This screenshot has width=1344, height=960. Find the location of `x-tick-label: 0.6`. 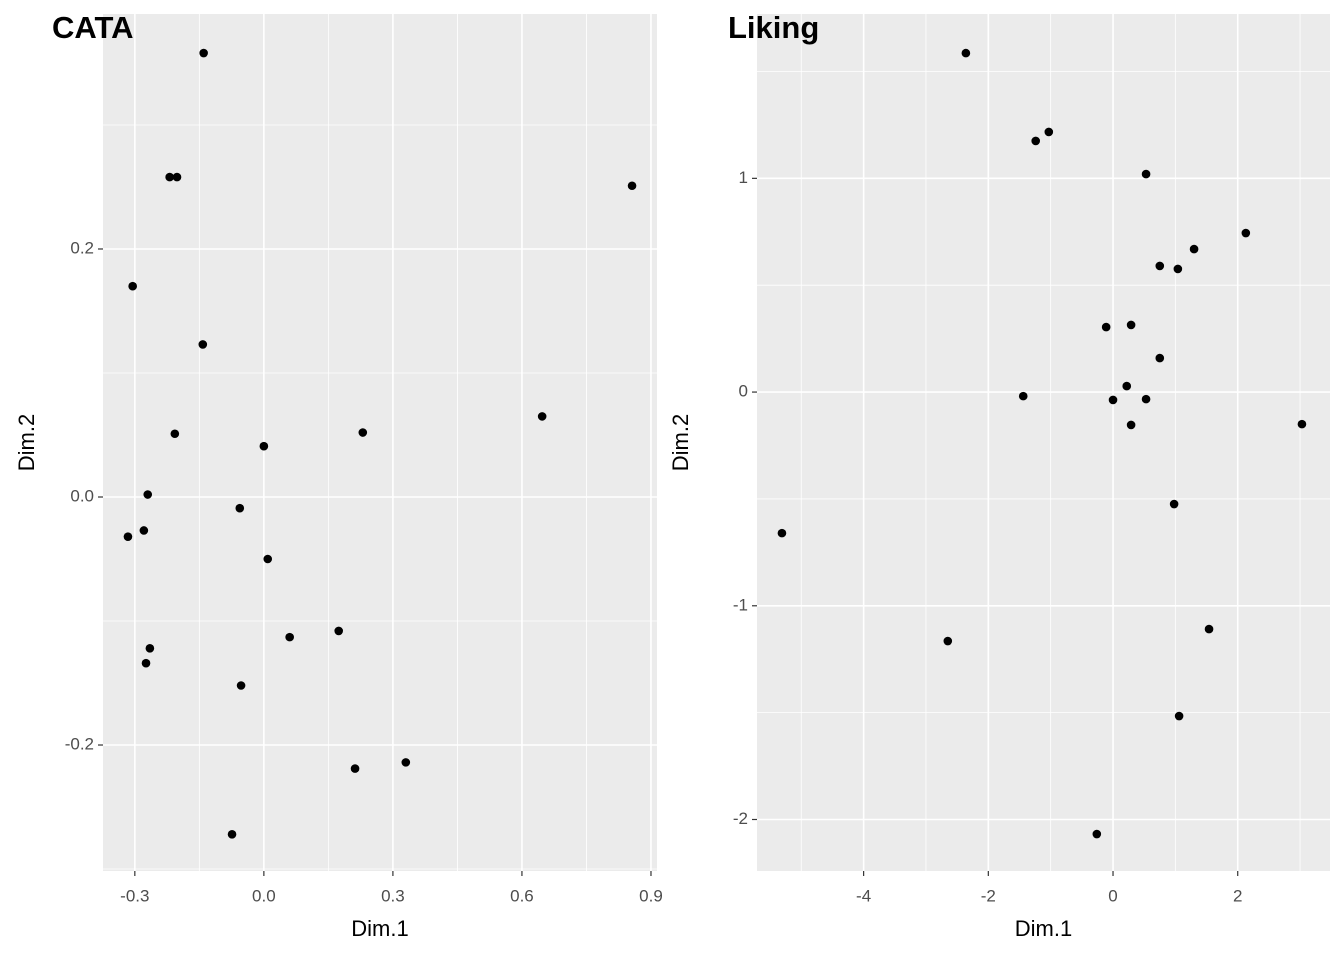

x-tick-label: 0.6 is located at coordinates (522, 895).